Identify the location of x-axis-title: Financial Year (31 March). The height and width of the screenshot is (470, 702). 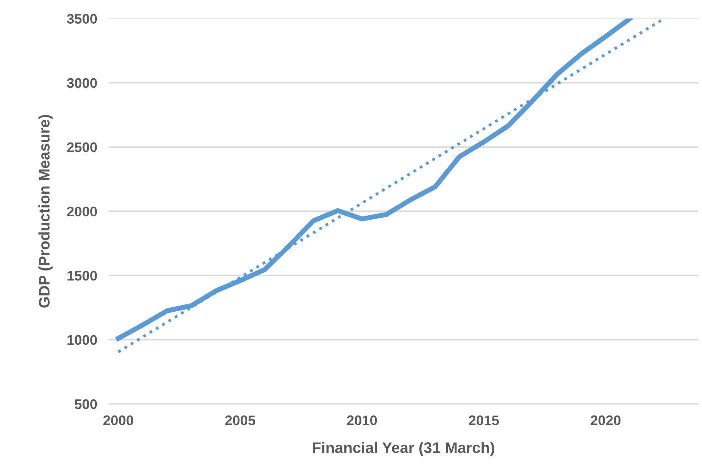
(403, 449).